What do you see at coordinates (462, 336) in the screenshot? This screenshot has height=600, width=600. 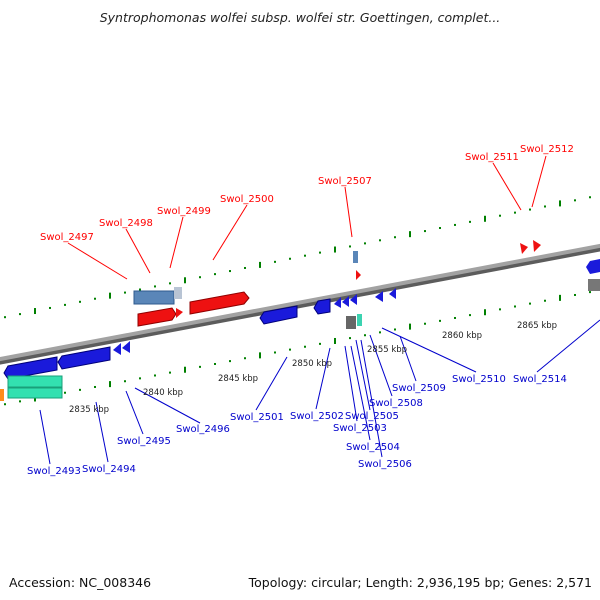 I see `kbp-label: 2860 kbp` at bounding box center [462, 336].